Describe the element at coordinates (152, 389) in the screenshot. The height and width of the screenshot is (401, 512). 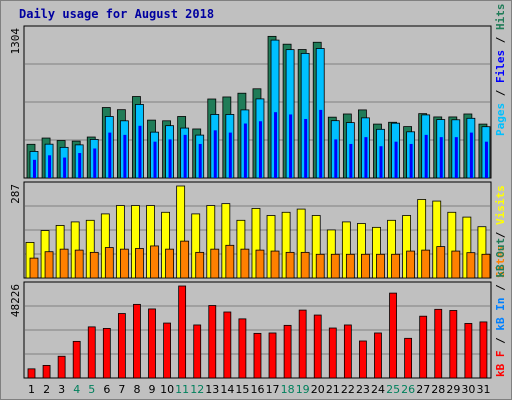
I see `x-tick-label: 9` at that location.